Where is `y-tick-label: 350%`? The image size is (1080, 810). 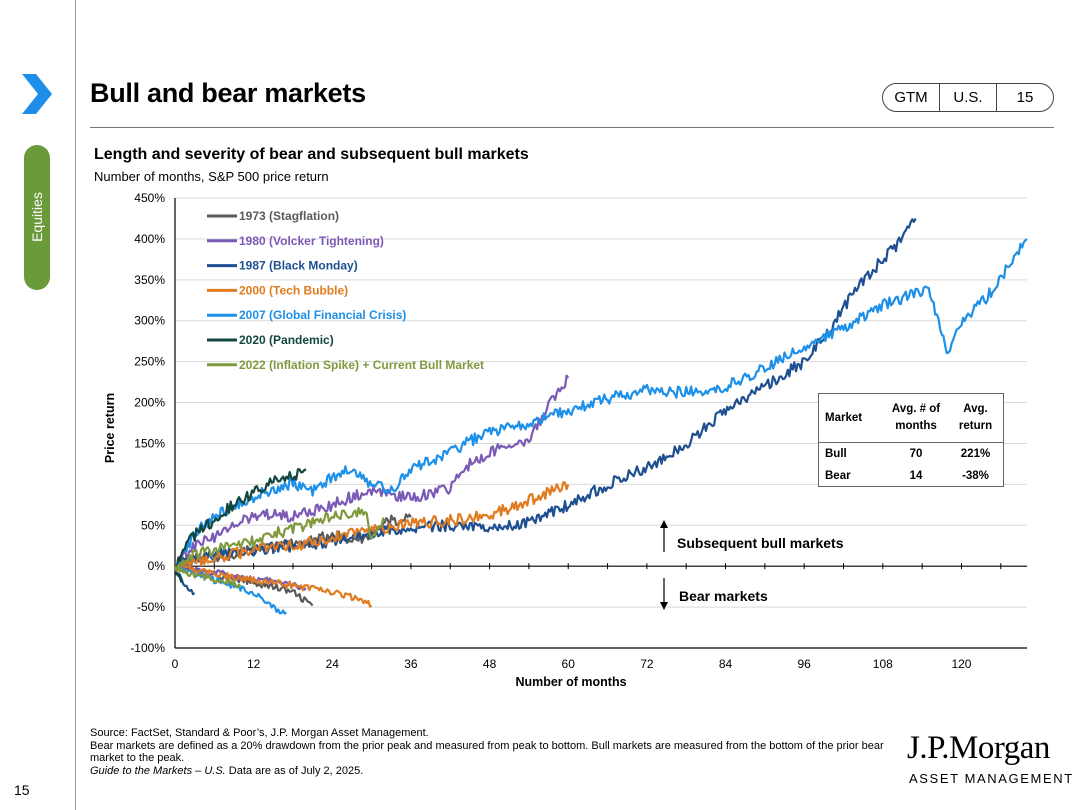 y-tick-label: 350% is located at coordinates (149, 280).